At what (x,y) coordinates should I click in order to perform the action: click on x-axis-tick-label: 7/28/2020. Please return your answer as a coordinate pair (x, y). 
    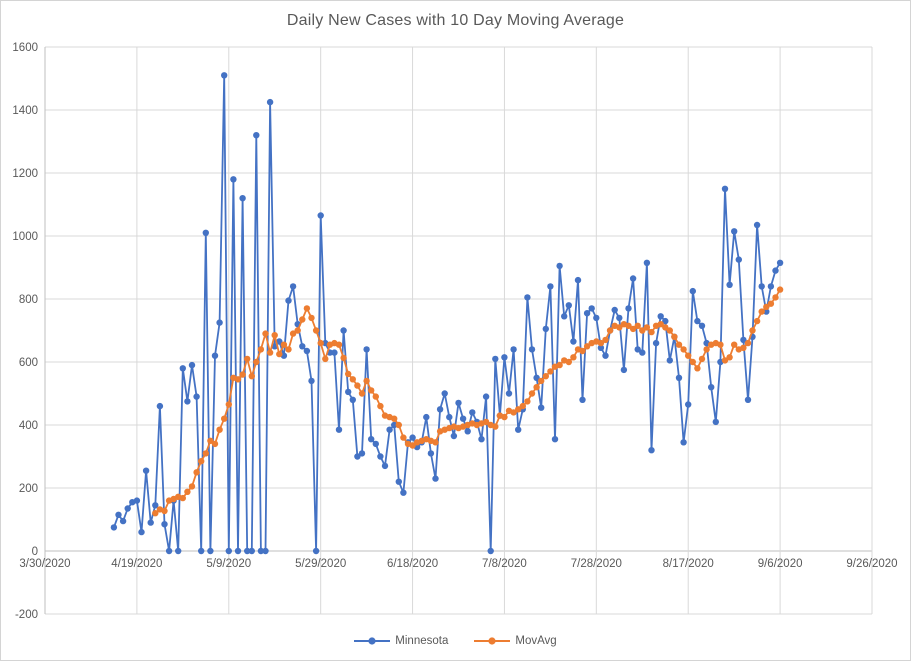
    Looking at the image, I should click on (596, 564).